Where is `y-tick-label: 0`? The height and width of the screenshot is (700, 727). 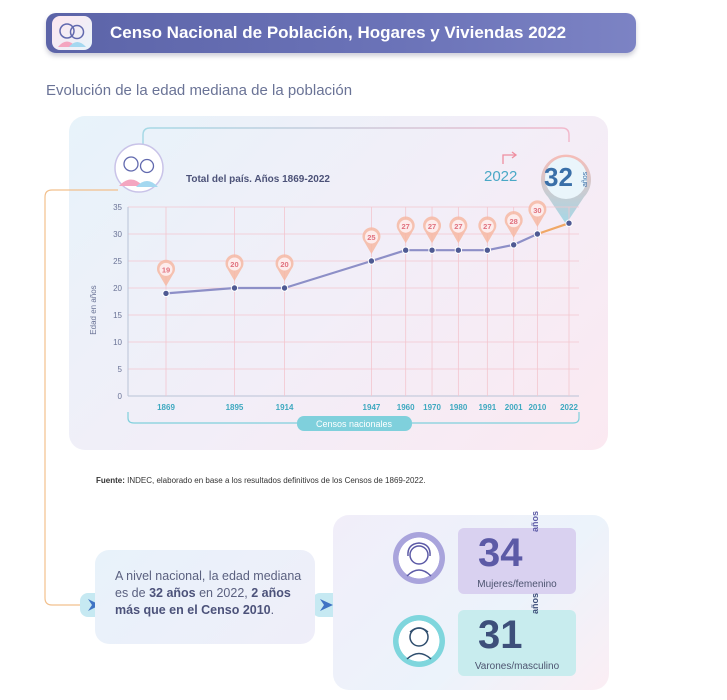
y-tick-label: 0 is located at coordinates (120, 396).